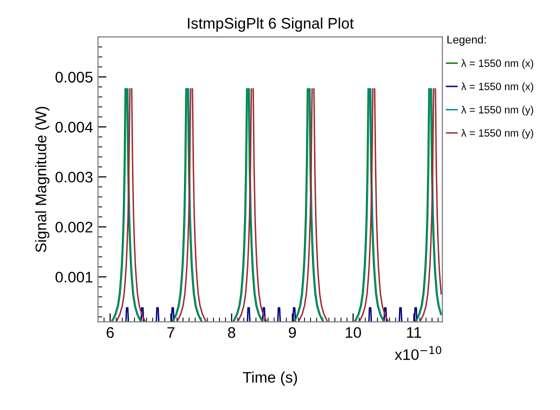  What do you see at coordinates (232, 332) in the screenshot?
I see `x-tick-label: 8` at bounding box center [232, 332].